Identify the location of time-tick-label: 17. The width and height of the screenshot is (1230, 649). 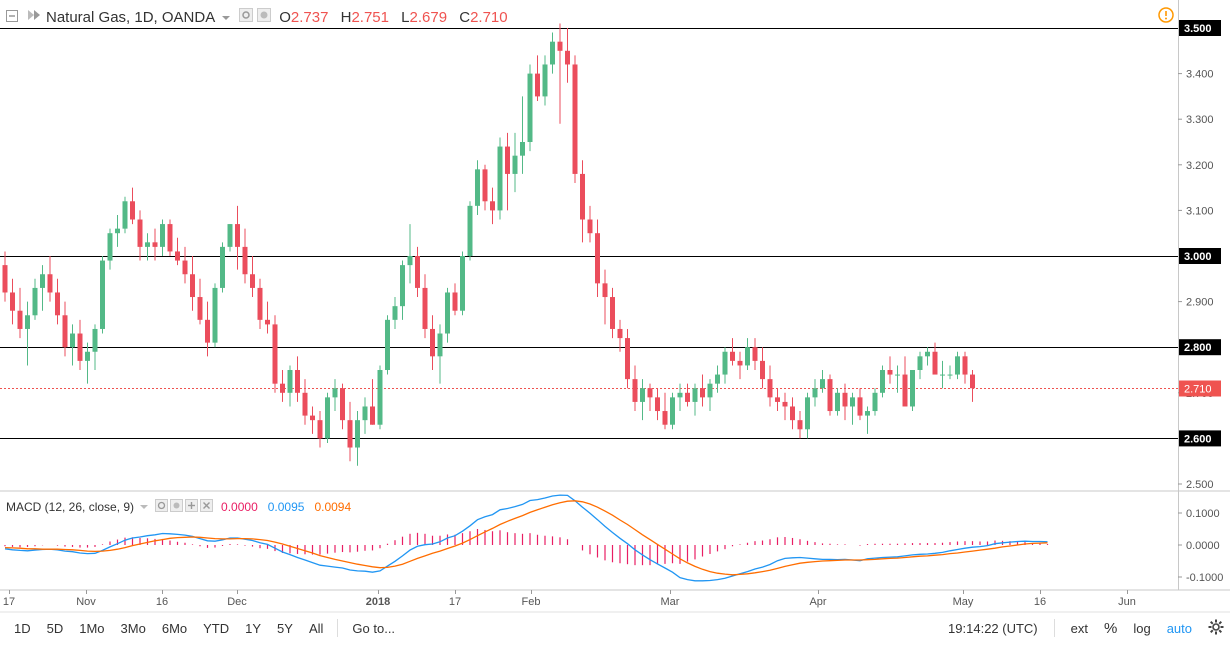
(9, 602).